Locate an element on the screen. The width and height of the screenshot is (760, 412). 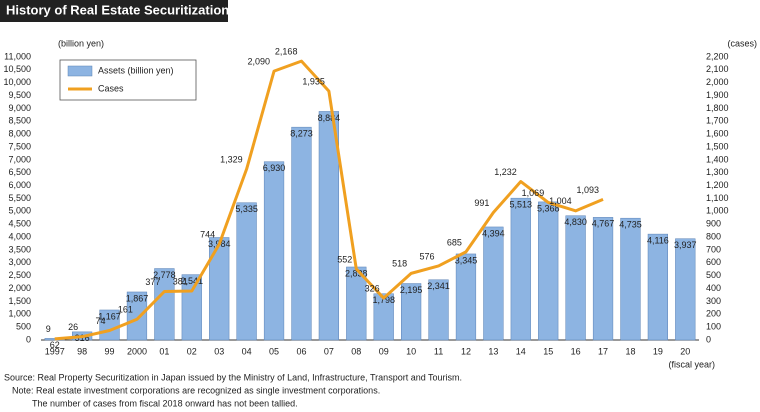
legend-label: Assets (billion yen) is located at coordinates (136, 70).